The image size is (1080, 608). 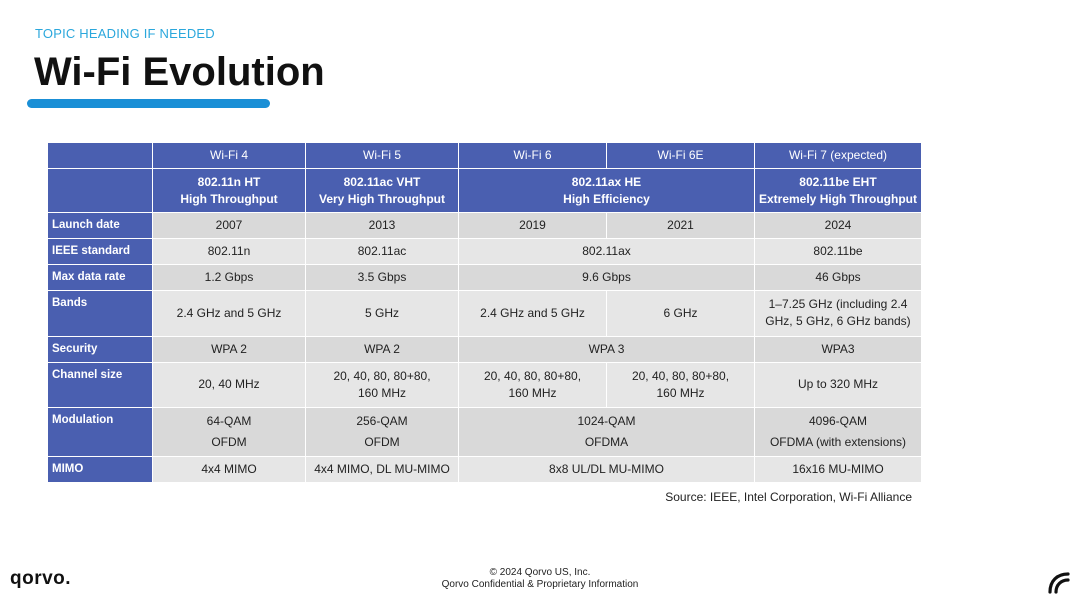 What do you see at coordinates (606, 278) in the screenshot?
I see `table-cell: 9.6 Gbps` at bounding box center [606, 278].